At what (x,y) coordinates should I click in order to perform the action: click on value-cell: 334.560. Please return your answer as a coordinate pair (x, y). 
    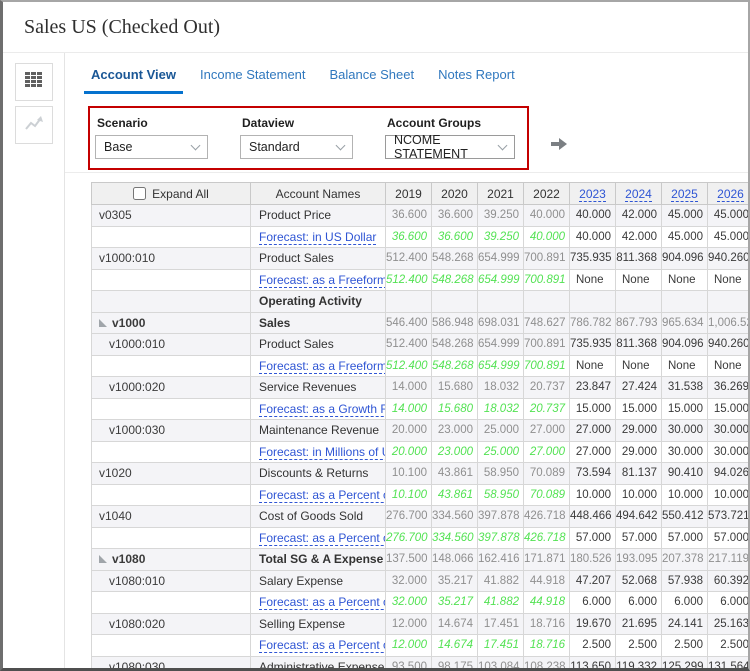
    Looking at the image, I should click on (454, 537).